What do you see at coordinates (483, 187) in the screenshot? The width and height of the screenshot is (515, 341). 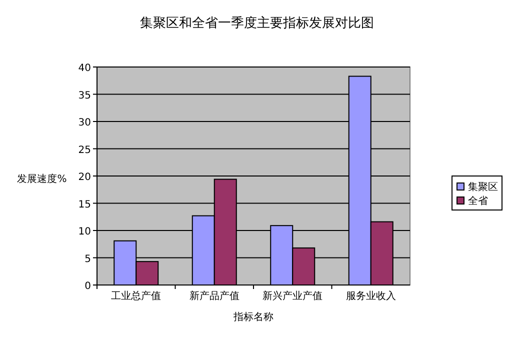 I see `legend-label: 集聚区` at bounding box center [483, 187].